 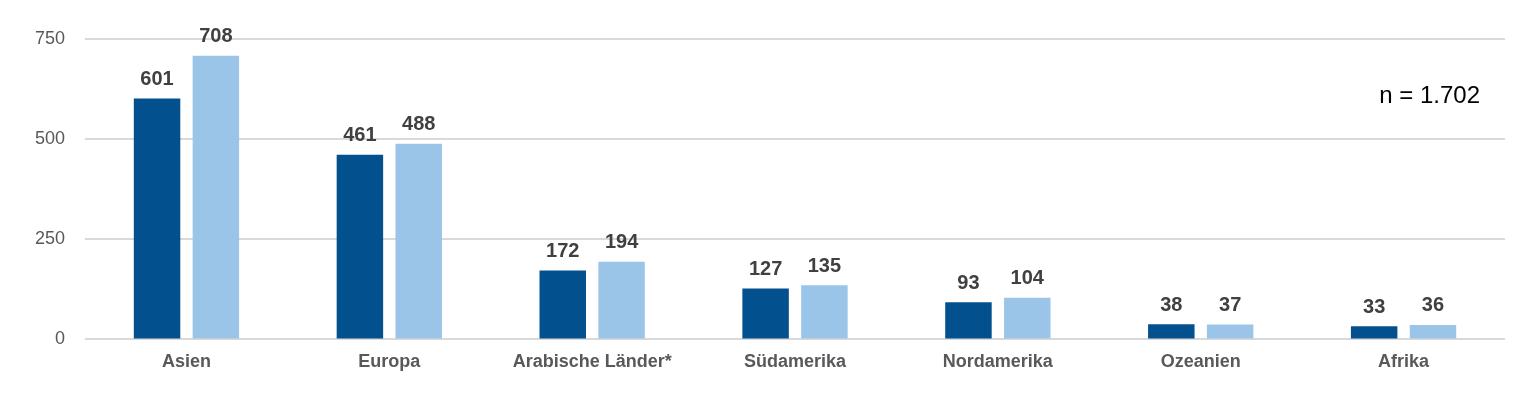 What do you see at coordinates (50, 238) in the screenshot?
I see `y-tick-label: 250` at bounding box center [50, 238].